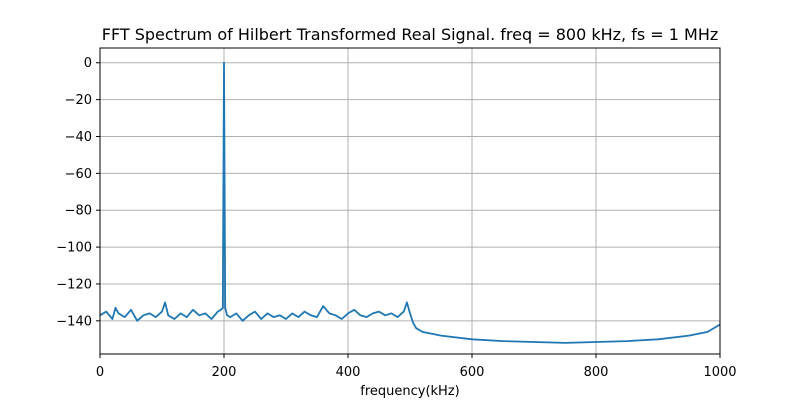 This screenshot has width=800, height=400. Describe the element at coordinates (416, 367) in the screenshot. I see `x-axis-ticks: 0 200 400 600 800 1000` at that location.